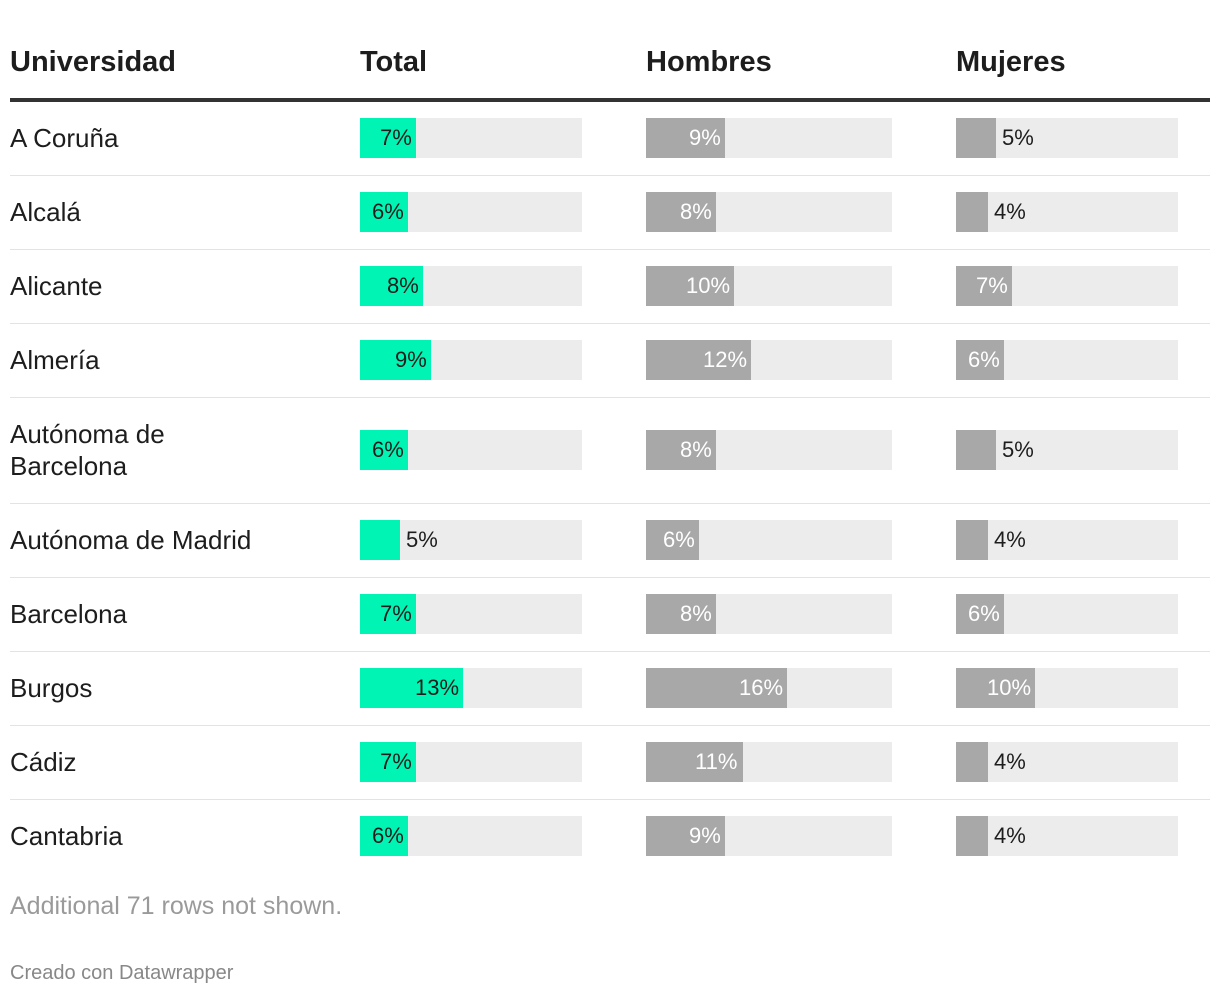 Image resolution: width=1220 pixels, height=998 pixels. Describe the element at coordinates (610, 451) in the screenshot. I see `table-row: Autónoma de Barcelona 6% 8% 5%` at that location.